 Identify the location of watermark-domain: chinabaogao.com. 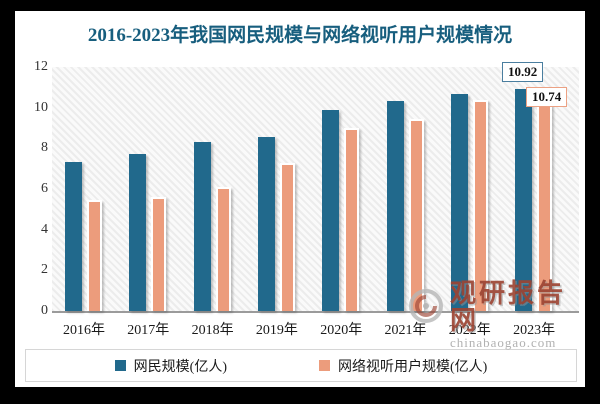
(503, 342).